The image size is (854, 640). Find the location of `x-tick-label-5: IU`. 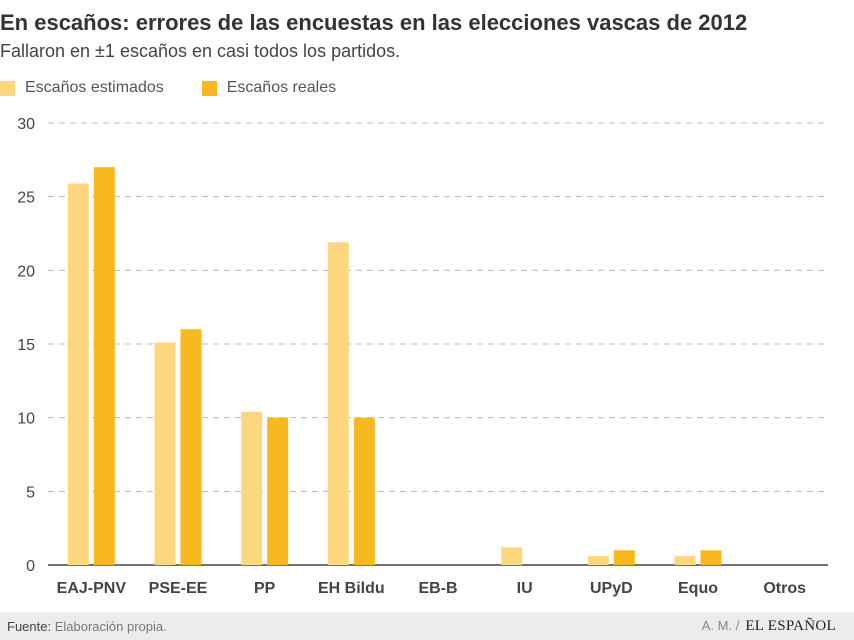

x-tick-label-5: IU is located at coordinates (525, 588).